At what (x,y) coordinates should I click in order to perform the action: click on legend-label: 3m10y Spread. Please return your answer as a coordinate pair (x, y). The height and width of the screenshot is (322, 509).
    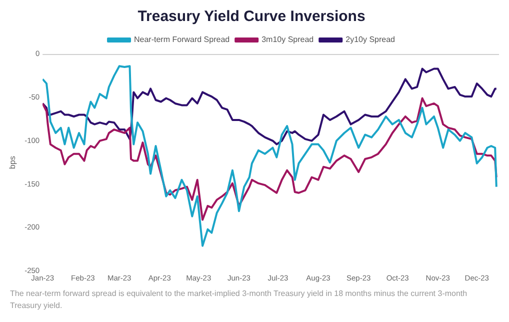
    Looking at the image, I should click on (288, 39).